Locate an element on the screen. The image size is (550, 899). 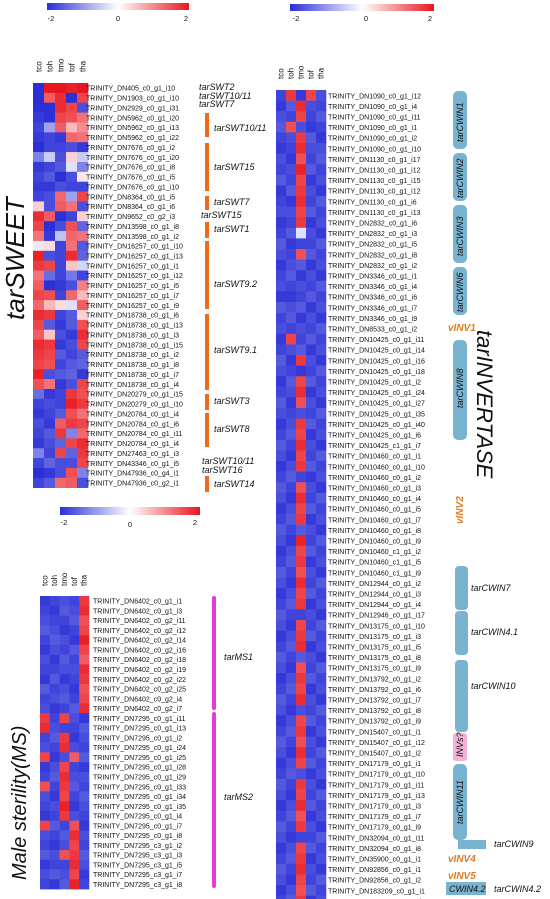
row-label: TRINITY_DN13792_c0_g1_i9 is located at coordinates (374, 722).